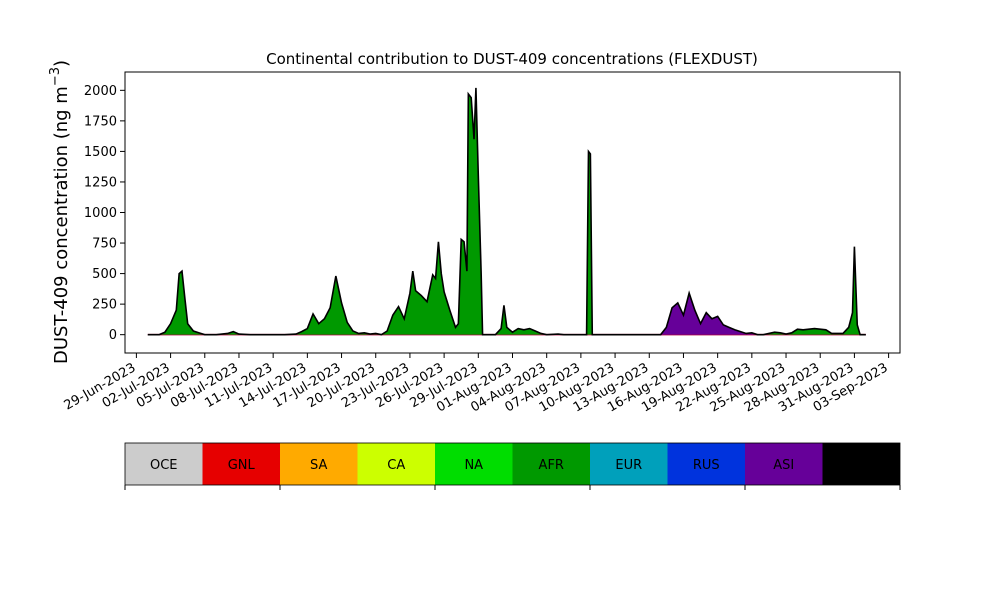 The image size is (1000, 600). Describe the element at coordinates (104, 244) in the screenshot. I see `y-tick-label: 750` at that location.